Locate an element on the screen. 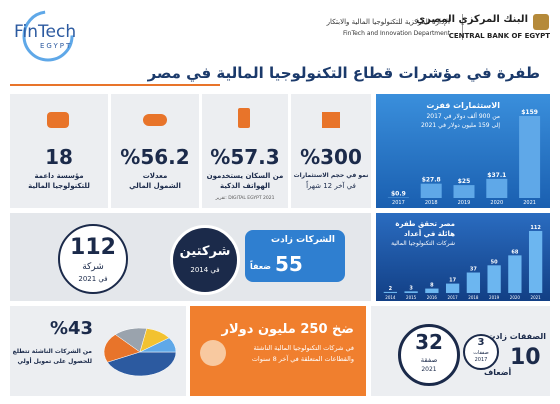 The height and width of the screenshot is (404, 560). growth-unit: ضعفاً is located at coordinates (261, 266).